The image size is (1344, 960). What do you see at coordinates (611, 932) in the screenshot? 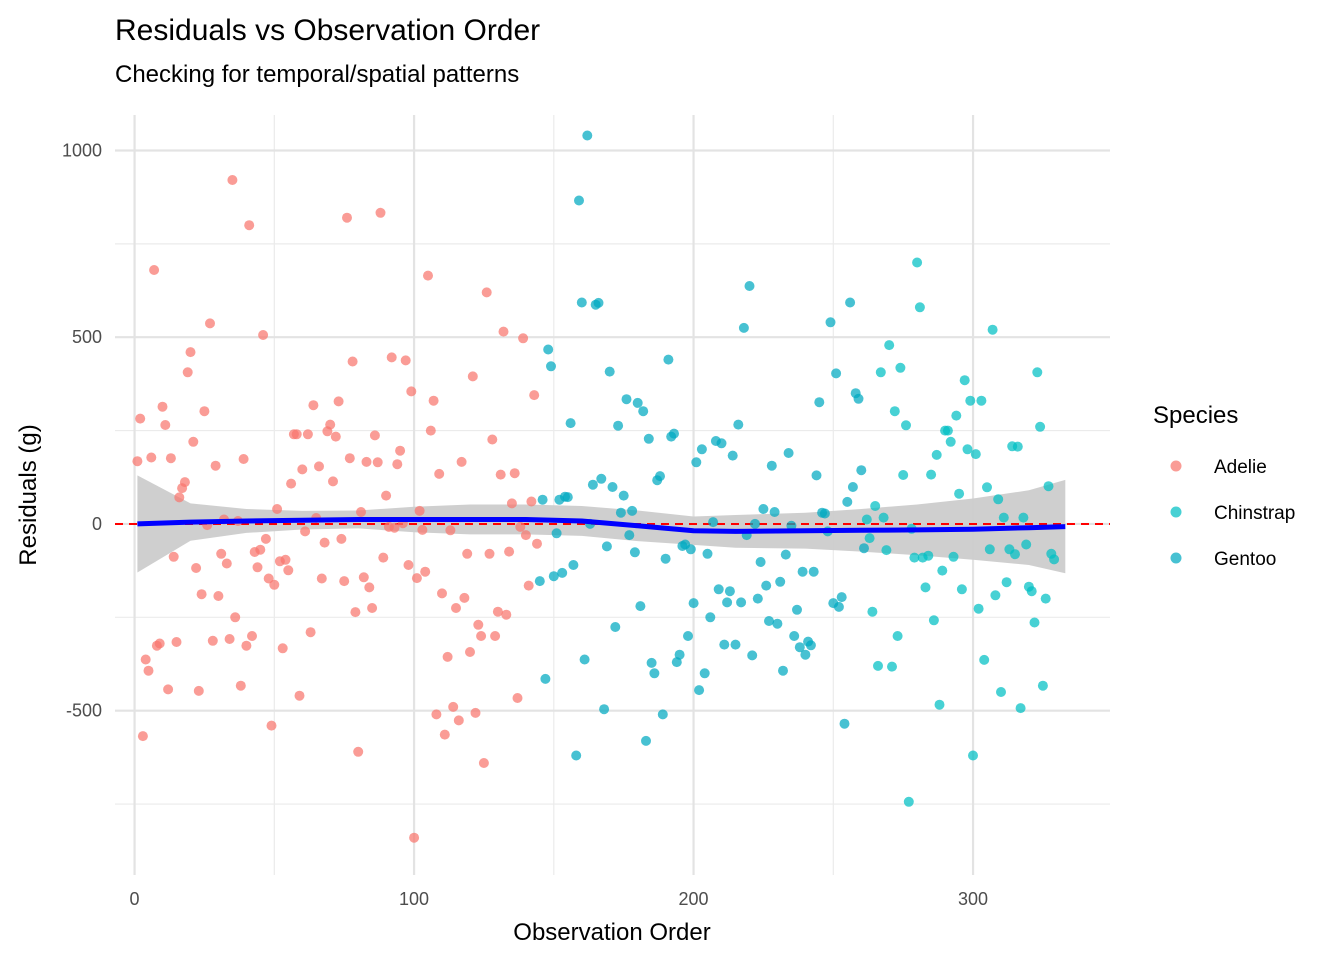
I see `x-axis-title: Observation Order` at bounding box center [611, 932].